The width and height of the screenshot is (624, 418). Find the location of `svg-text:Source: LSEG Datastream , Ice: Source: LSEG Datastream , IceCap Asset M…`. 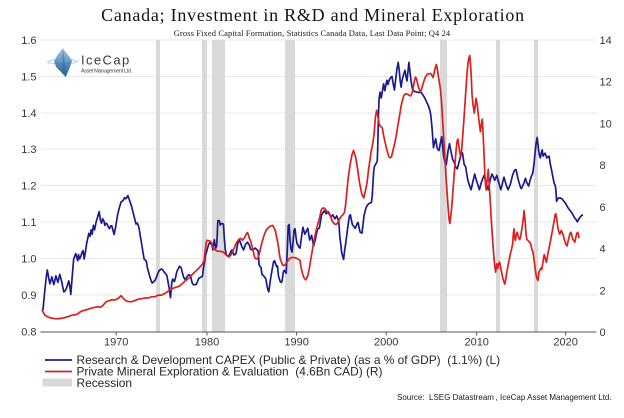

svg-text:Source: LSEG Datastream , Ice: Source: LSEG Datastream , IceCap Asset M… is located at coordinates (504, 397).